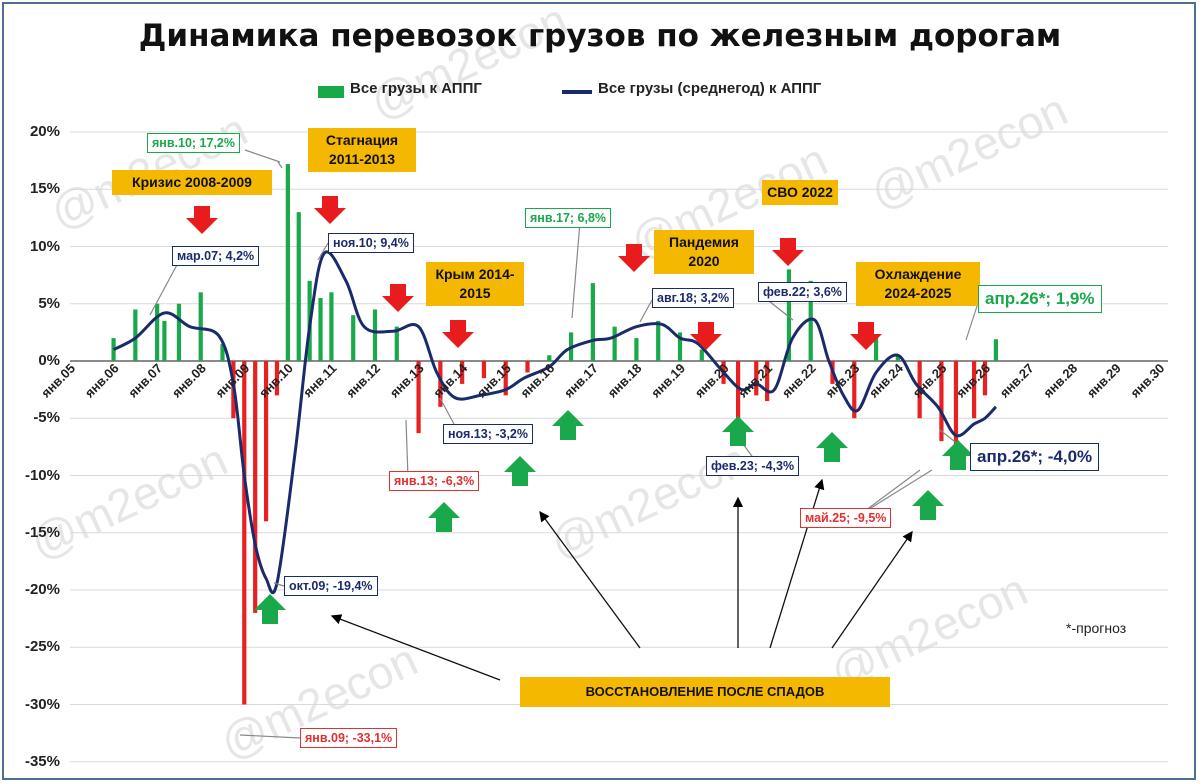 The image size is (1200, 784). Describe the element at coordinates (145, 381) in the screenshot. I see `x-tick-label: янв.07` at that location.